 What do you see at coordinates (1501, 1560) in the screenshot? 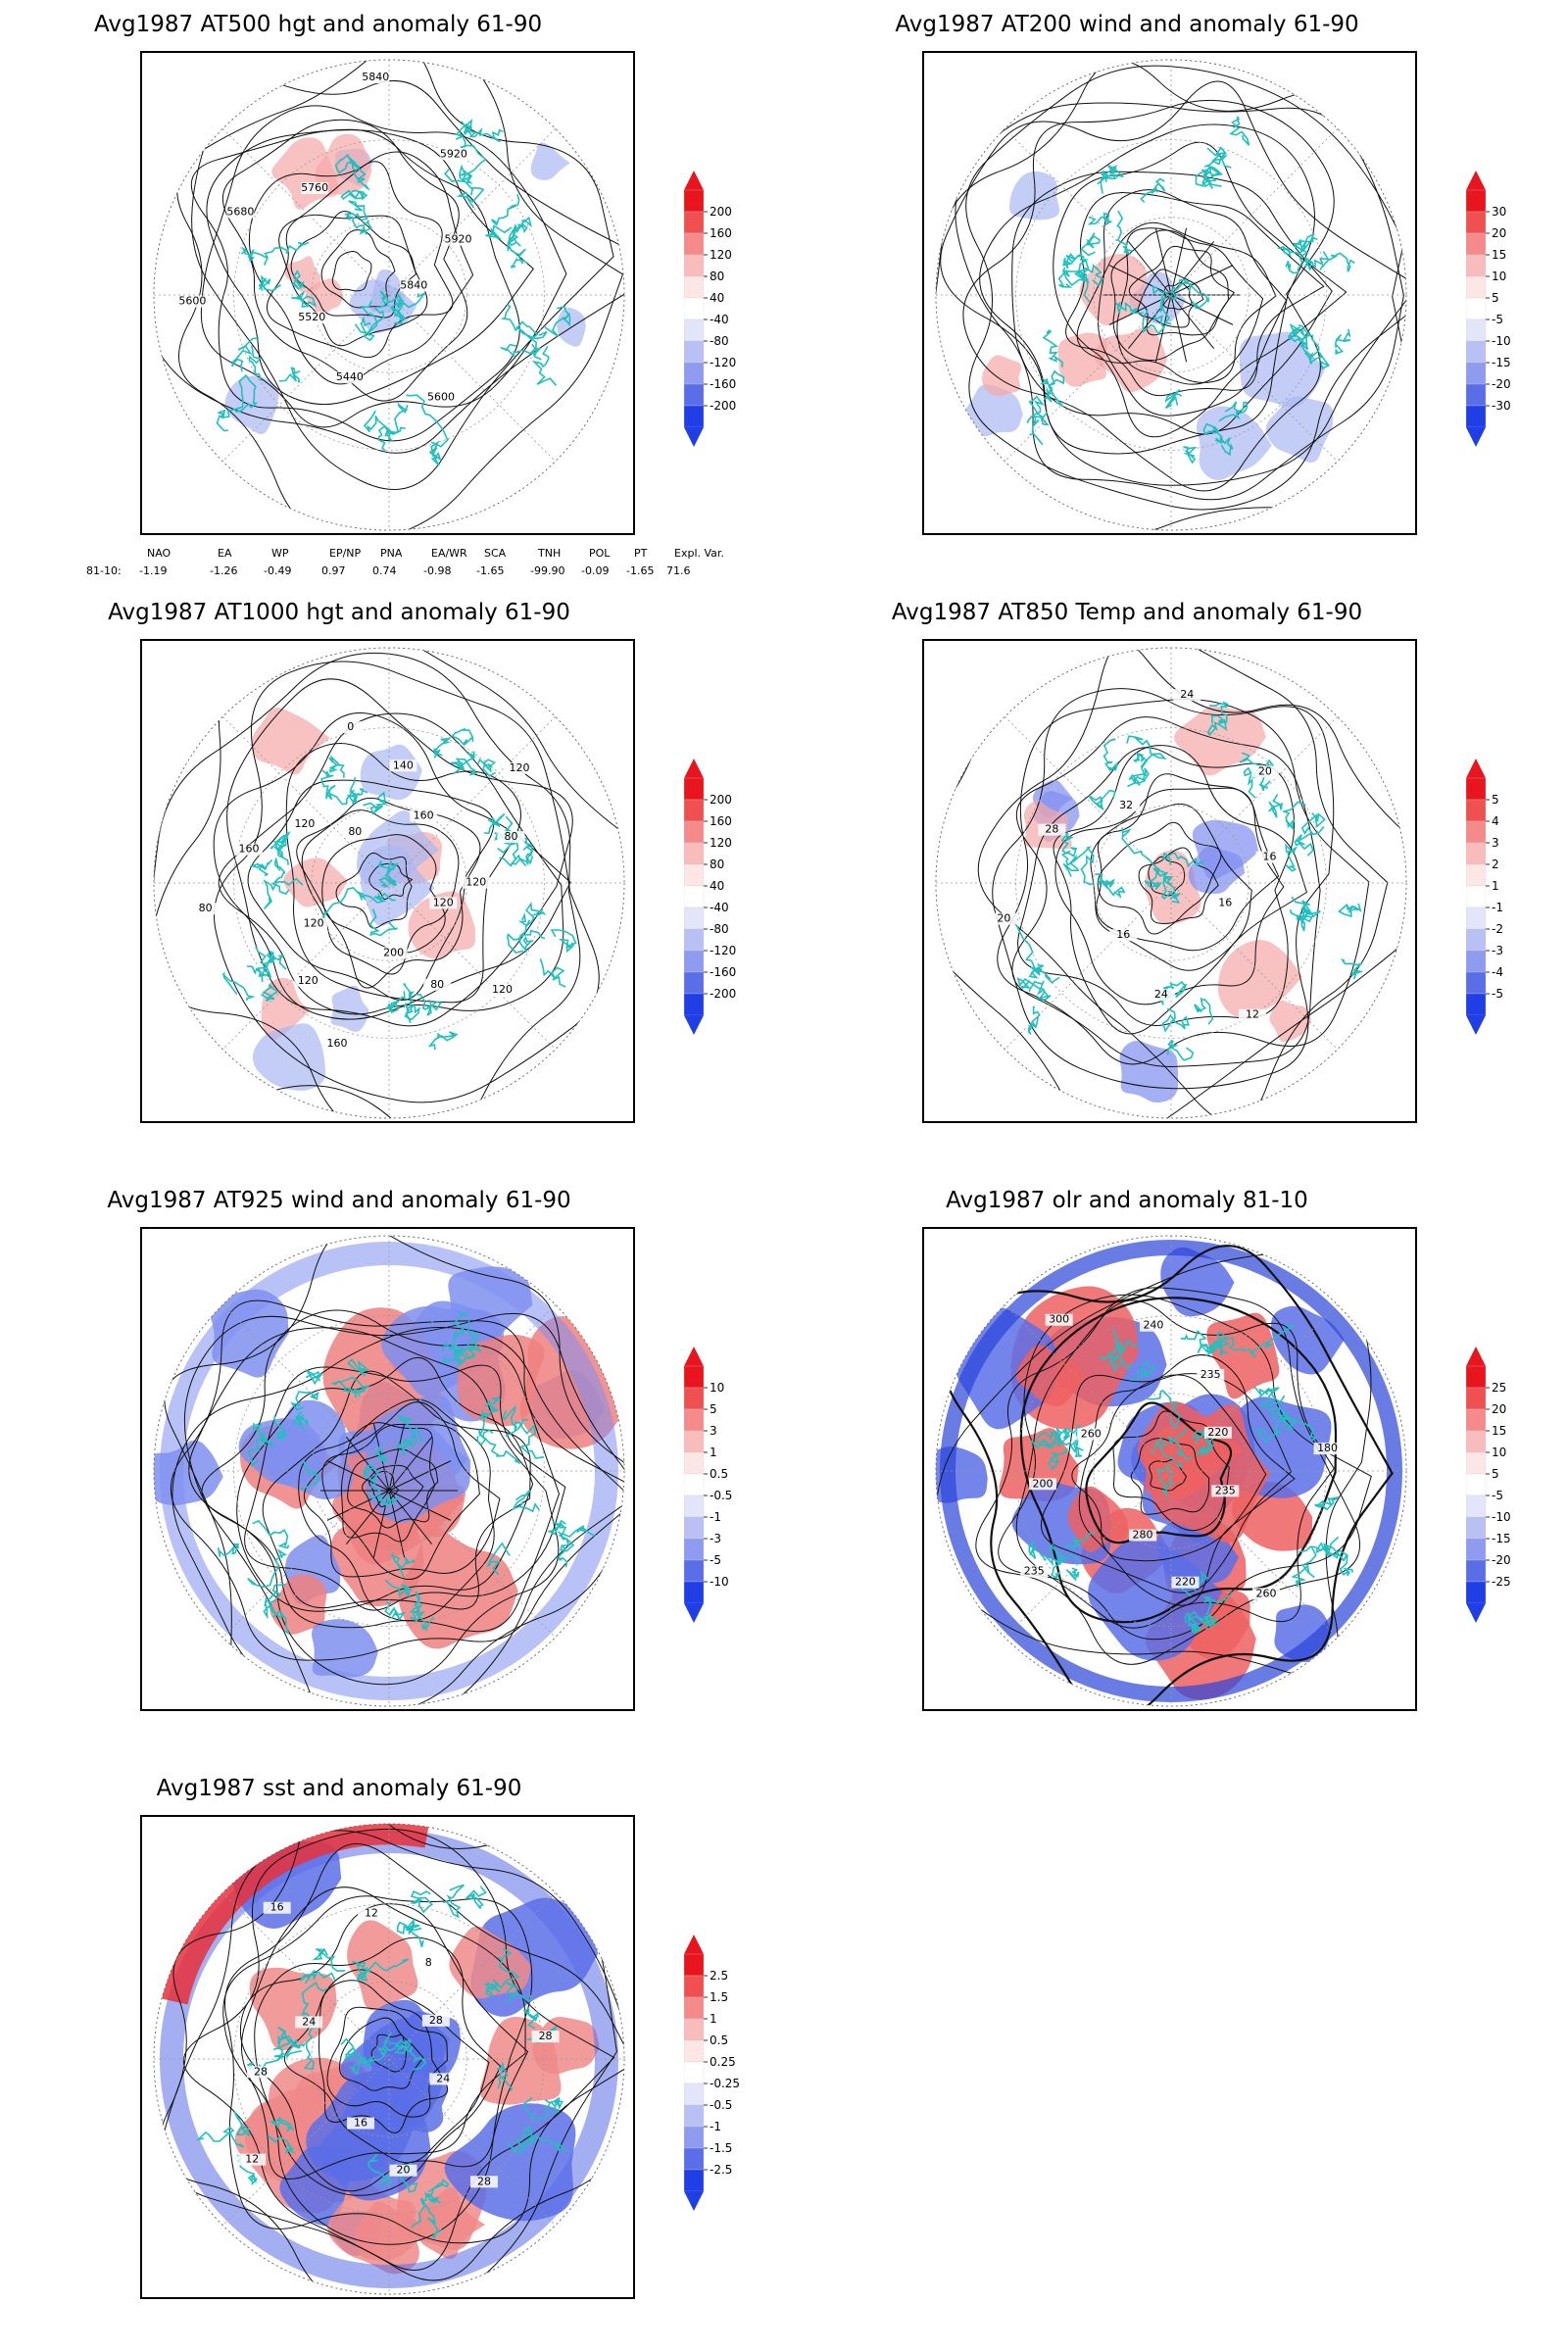
I see `colorbar-label: -20` at bounding box center [1501, 1560].